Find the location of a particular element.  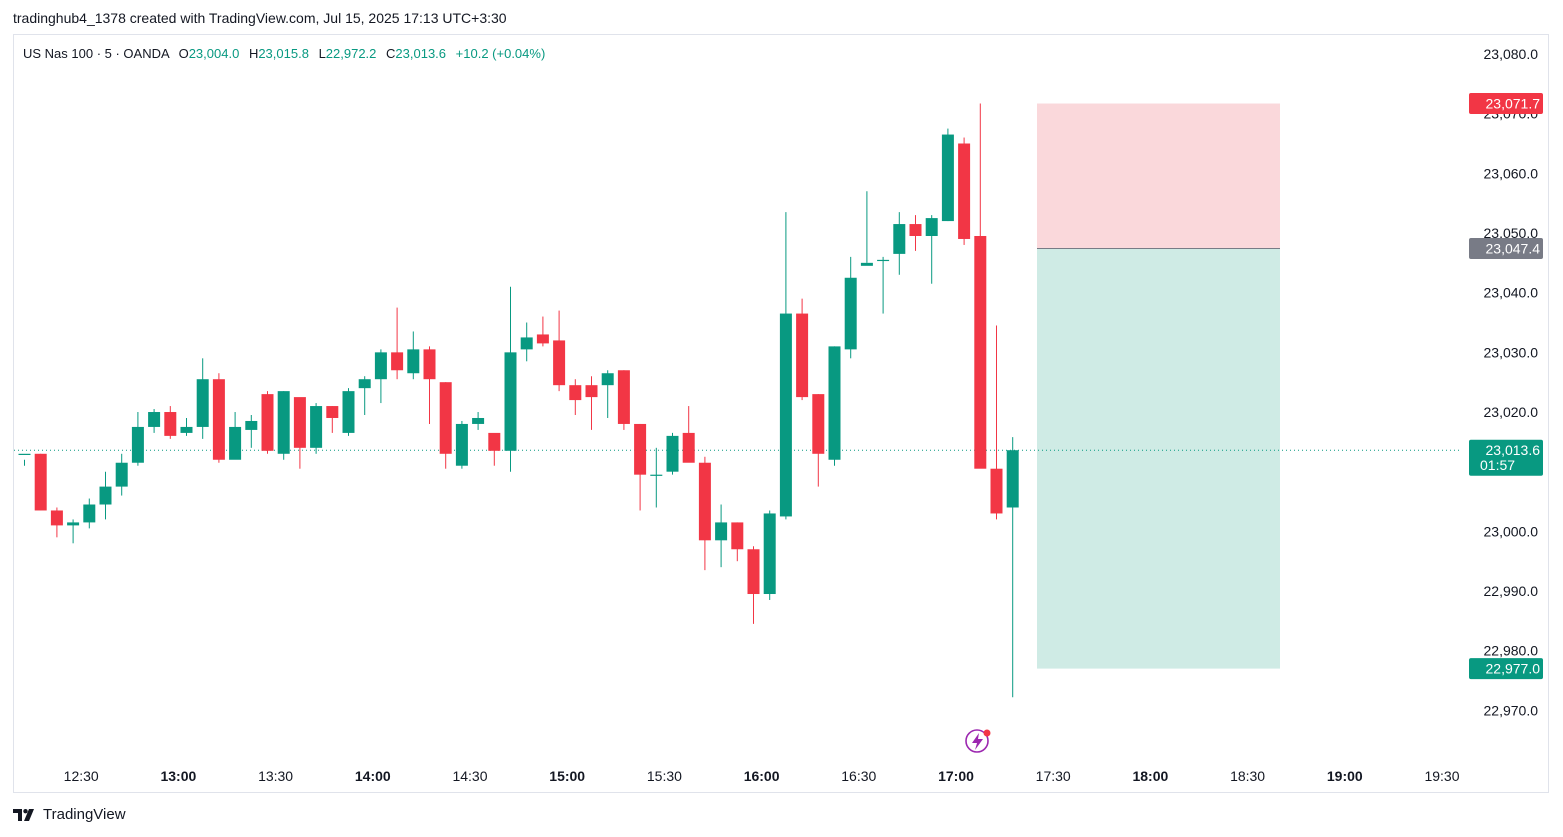

x-tick-label: 17:30 is located at coordinates (1053, 776).